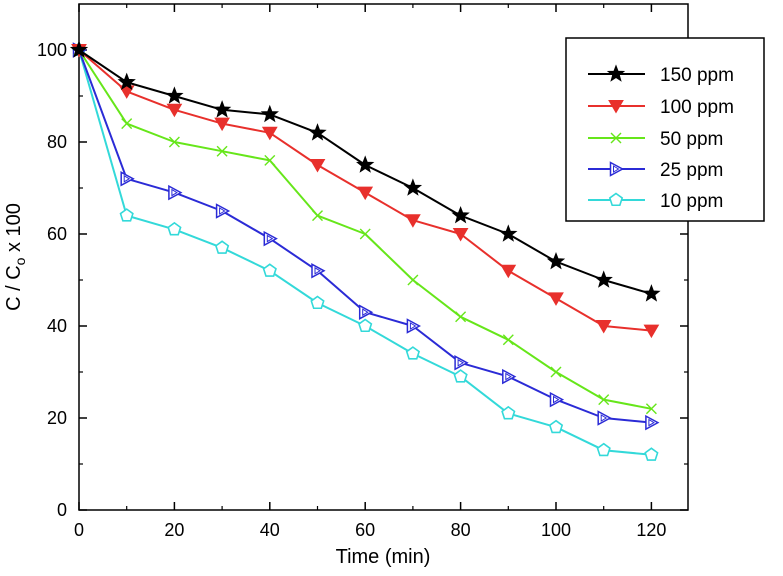 The image size is (783, 576). Describe the element at coordinates (651, 530) in the screenshot. I see `x-tick-label: 120` at that location.